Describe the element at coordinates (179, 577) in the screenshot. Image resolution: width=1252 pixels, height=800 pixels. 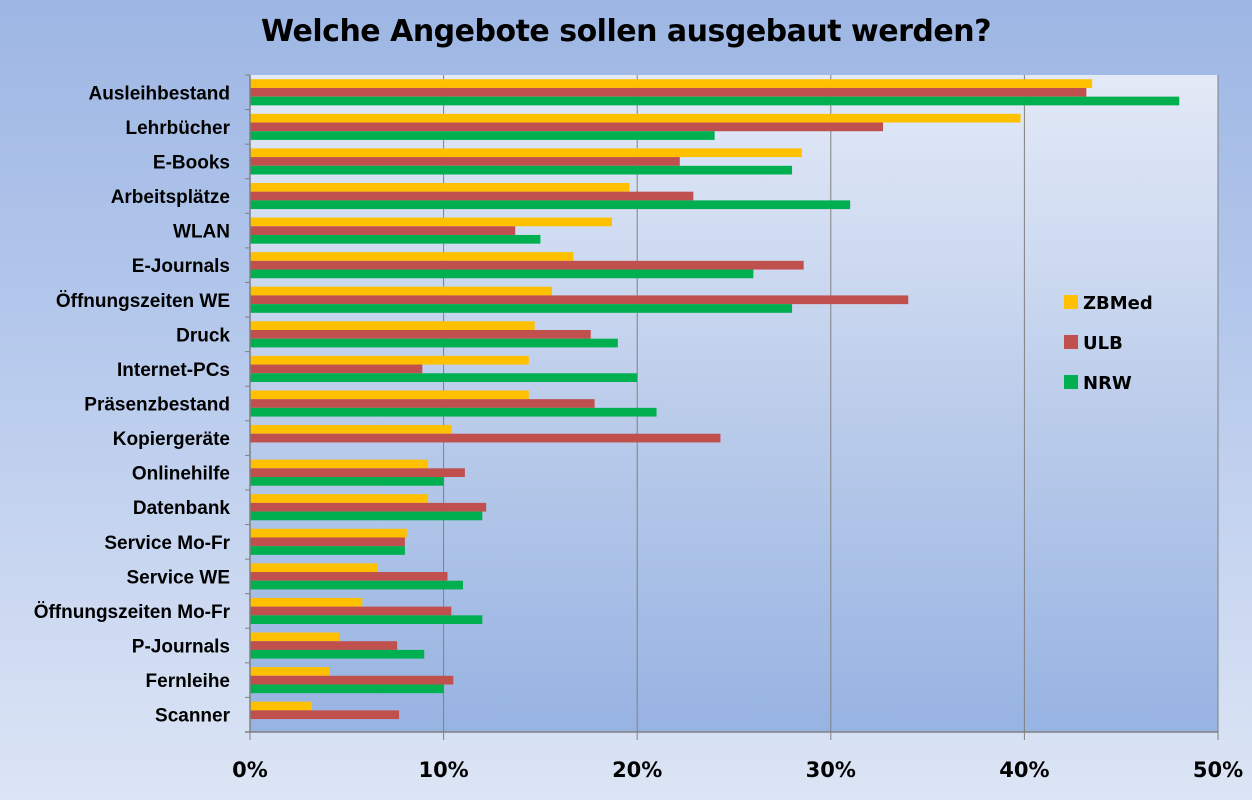
I see `category-label: Service WE` at that location.